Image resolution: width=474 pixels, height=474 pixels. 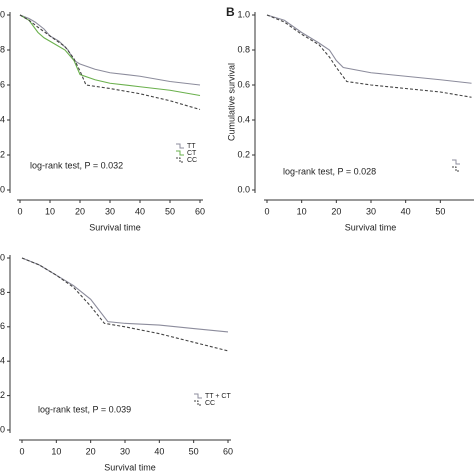 What do you see at coordinates (329, 171) in the screenshot?
I see `annotation: log-rank test, P = 0.028` at bounding box center [329, 171].